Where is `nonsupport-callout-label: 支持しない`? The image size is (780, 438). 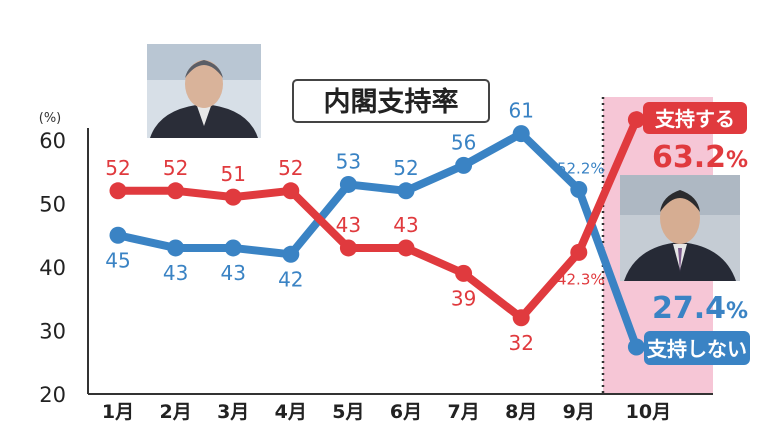
nonsupport-callout-label: 支持しない is located at coordinates (697, 349).